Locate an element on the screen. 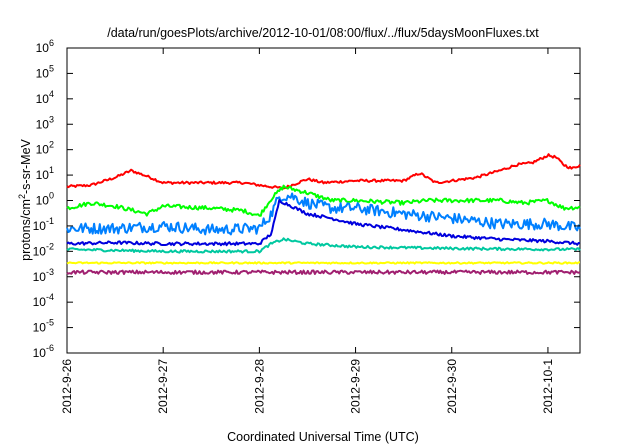  y-axis-label-rest: -s-sr-MeV is located at coordinates (26, 166).